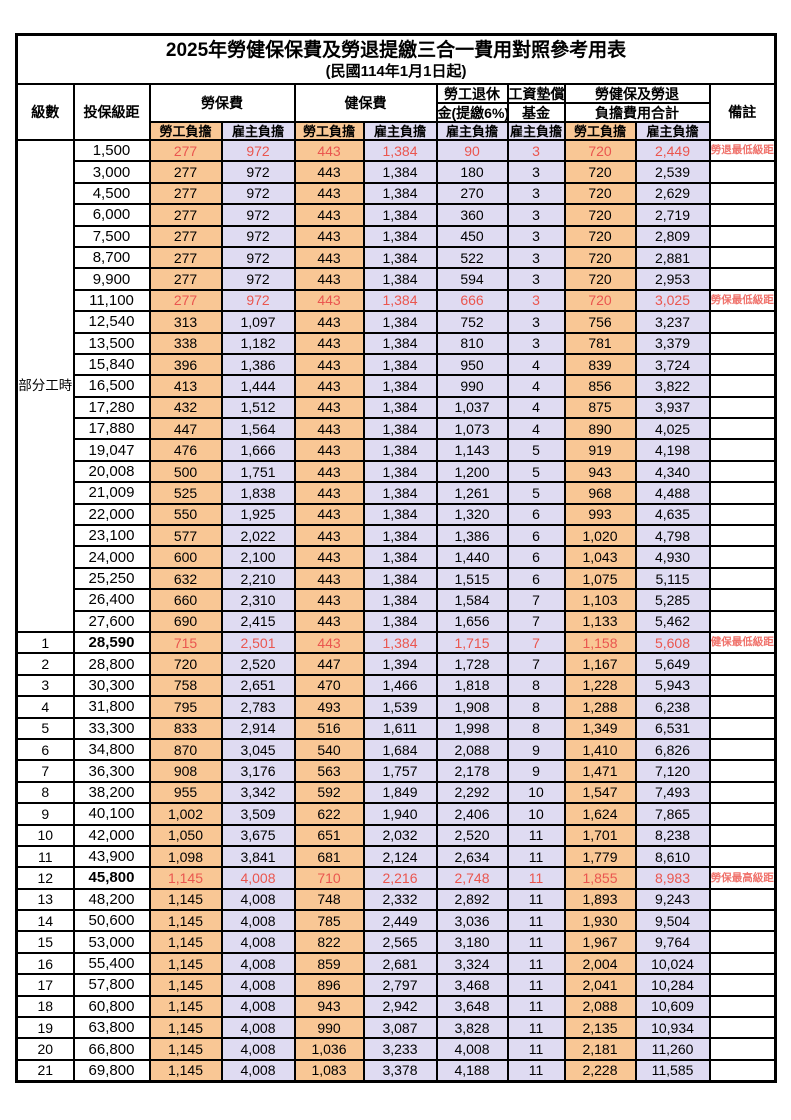 The width and height of the screenshot is (791, 1120). Describe the element at coordinates (111, 1049) in the screenshot. I see `bracket-cell: 66,800` at that location.